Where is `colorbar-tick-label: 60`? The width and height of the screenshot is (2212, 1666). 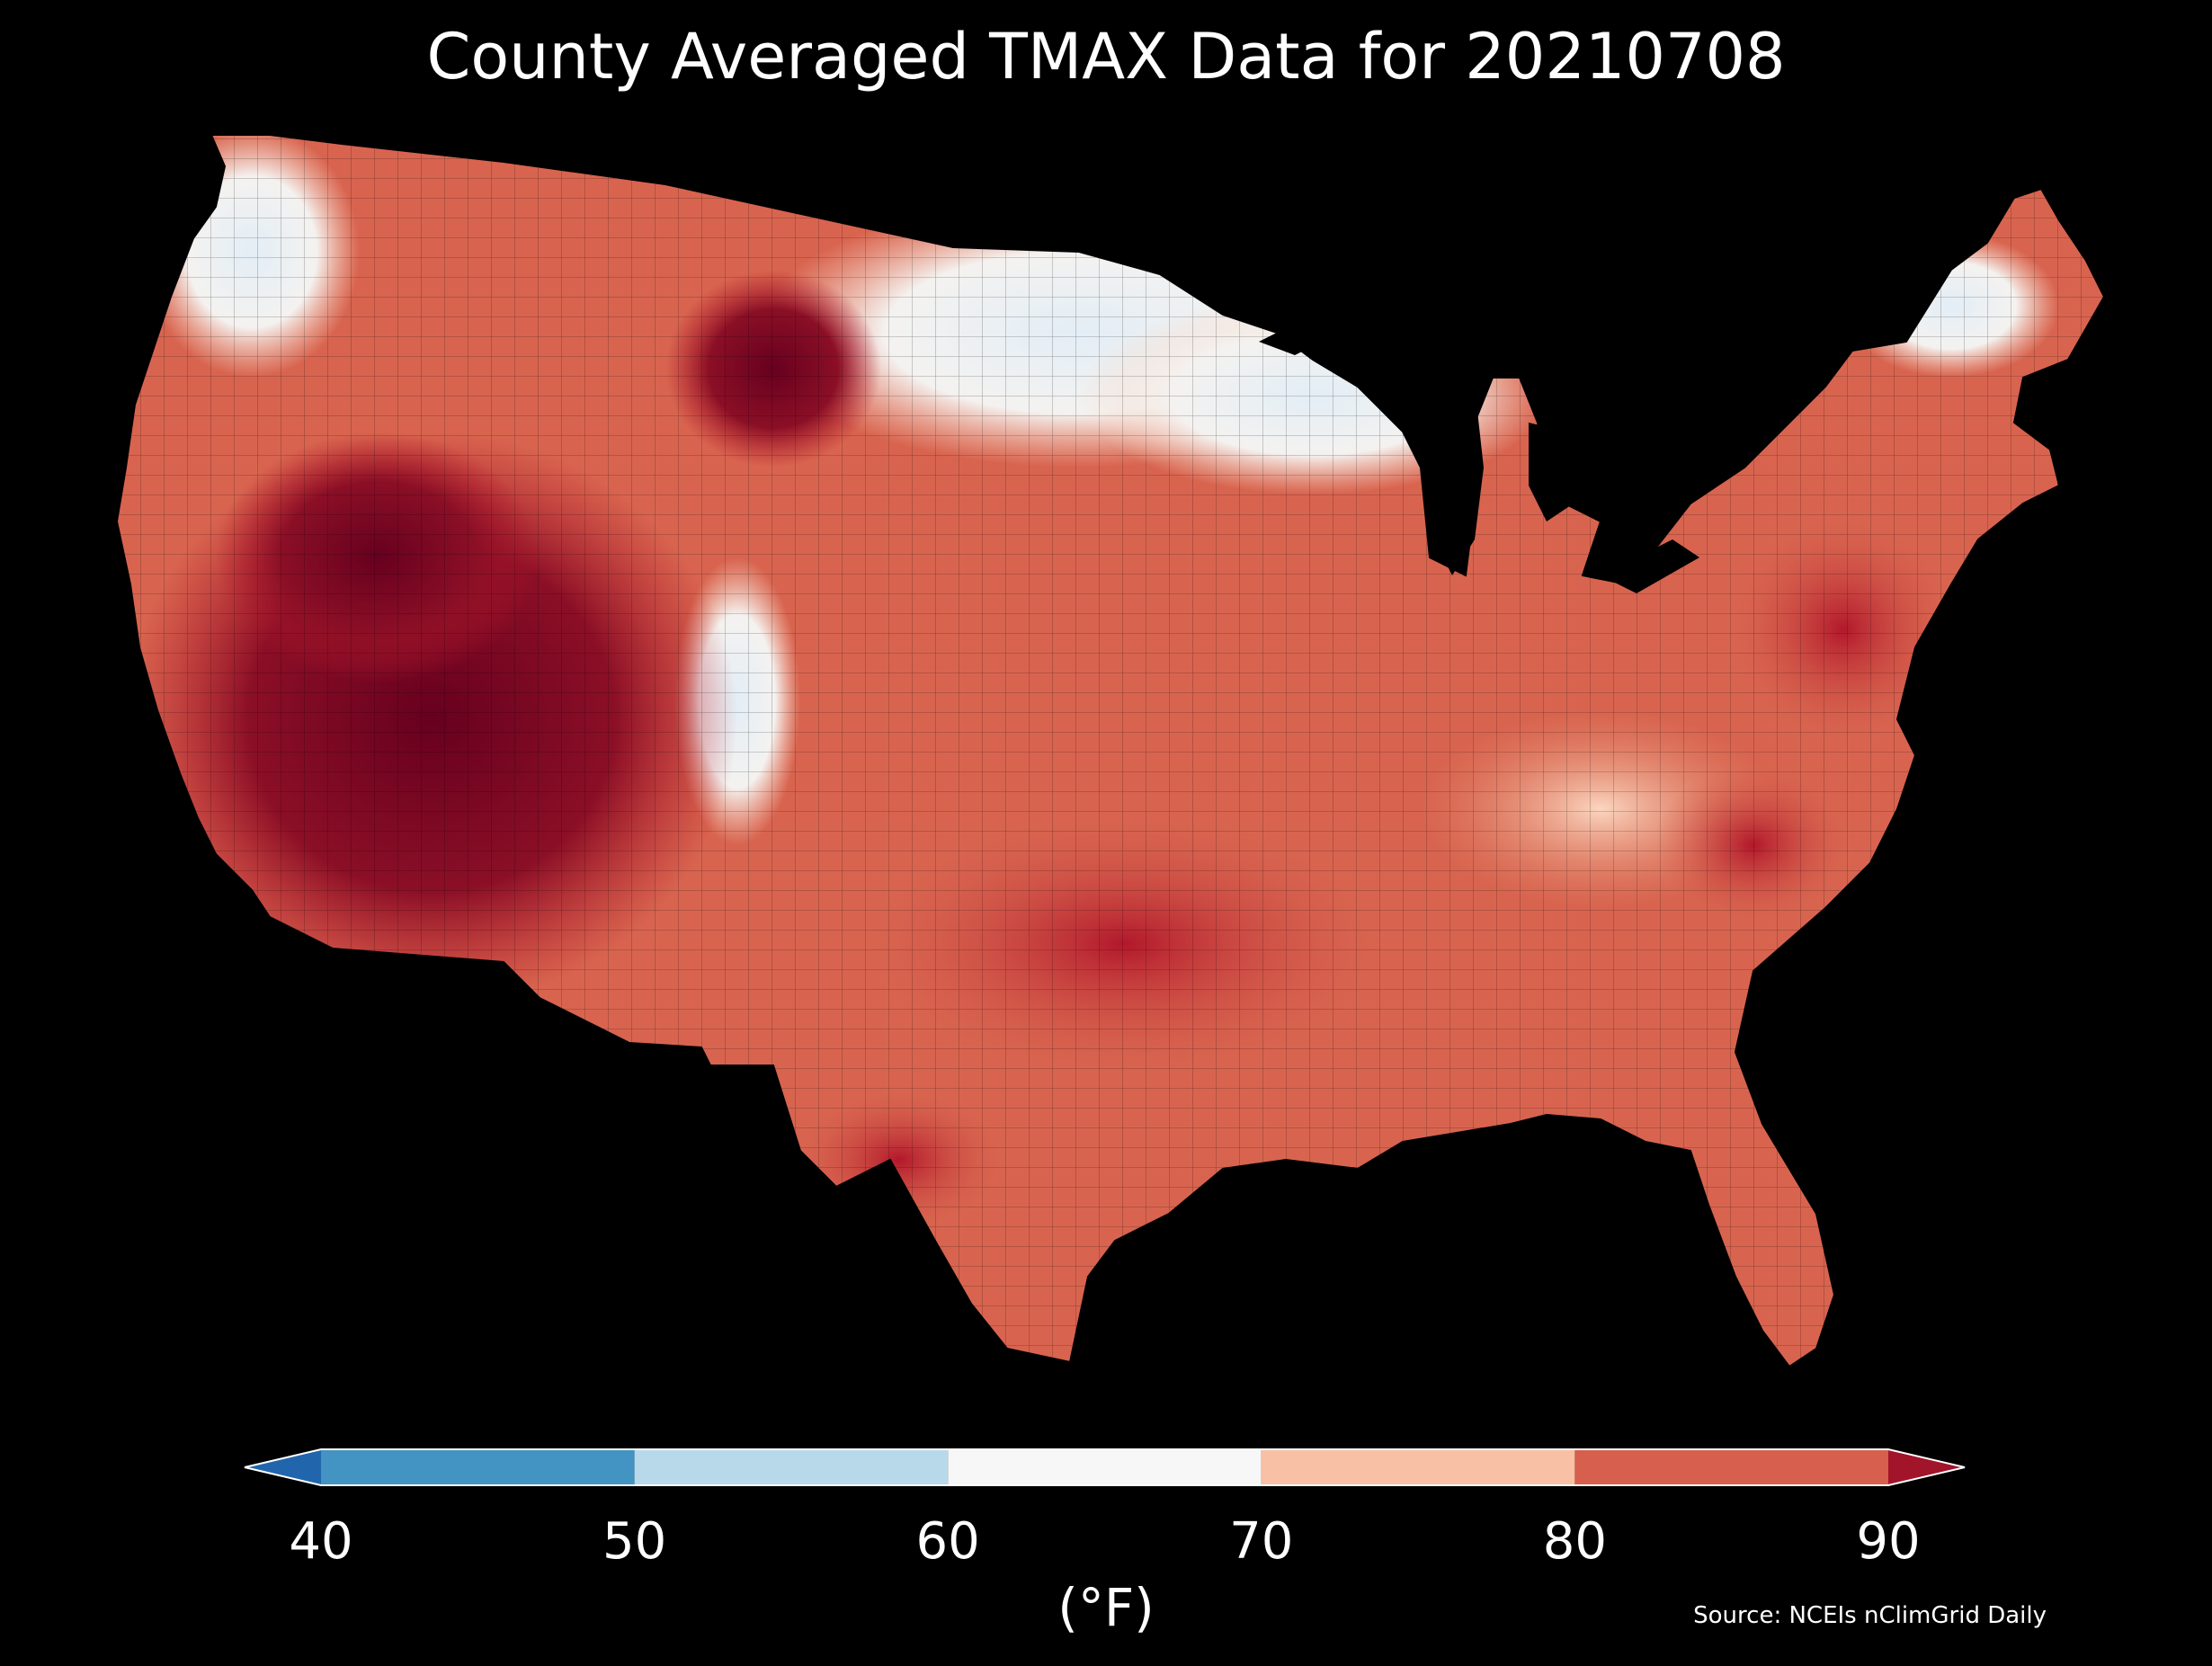
colorbar-tick-label: 60 is located at coordinates (947, 1542).